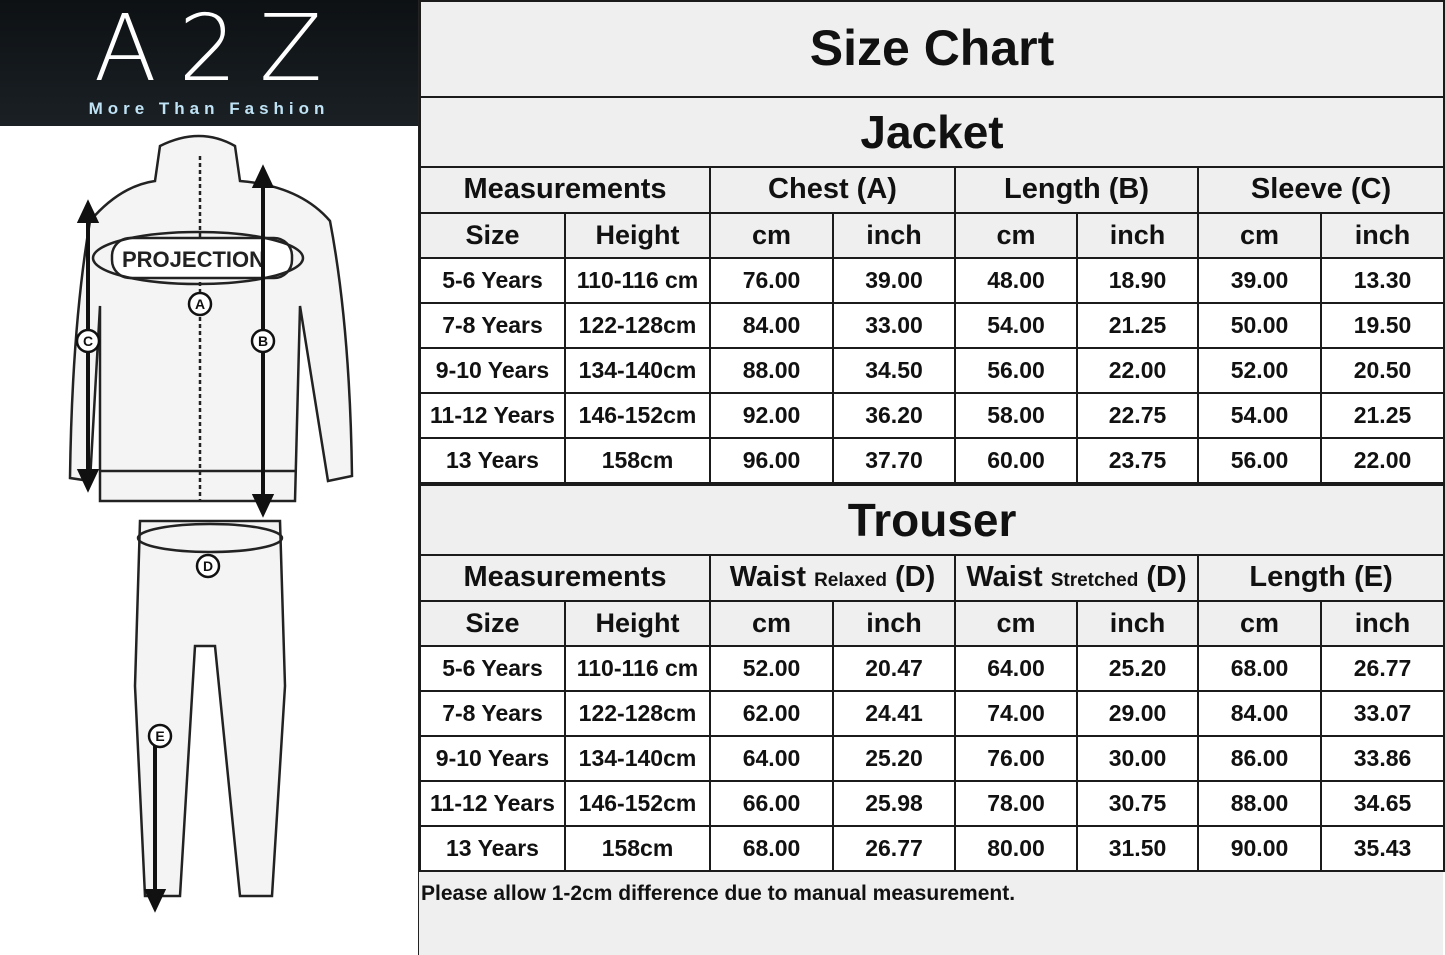  Describe the element at coordinates (1076, 190) in the screenshot. I see `column-group-header: Length (B)` at that location.